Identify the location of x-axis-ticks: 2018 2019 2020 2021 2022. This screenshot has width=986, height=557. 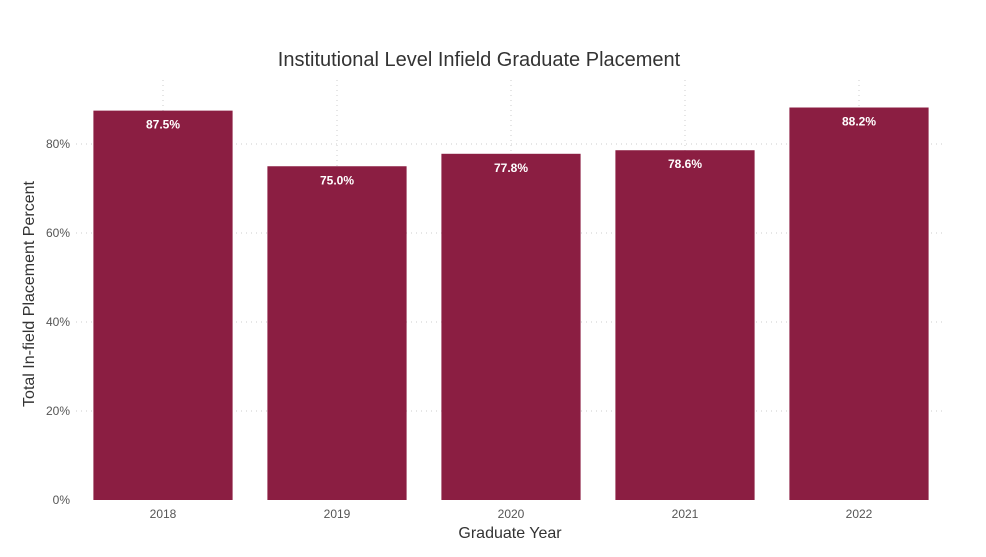
(511, 514).